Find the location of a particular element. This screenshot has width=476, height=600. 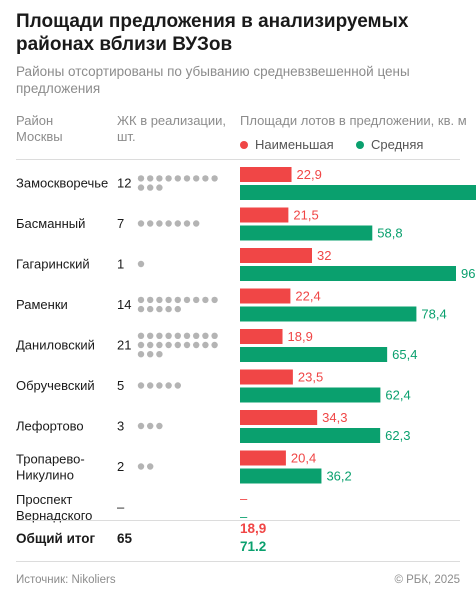

count-label: – is located at coordinates (121, 507).